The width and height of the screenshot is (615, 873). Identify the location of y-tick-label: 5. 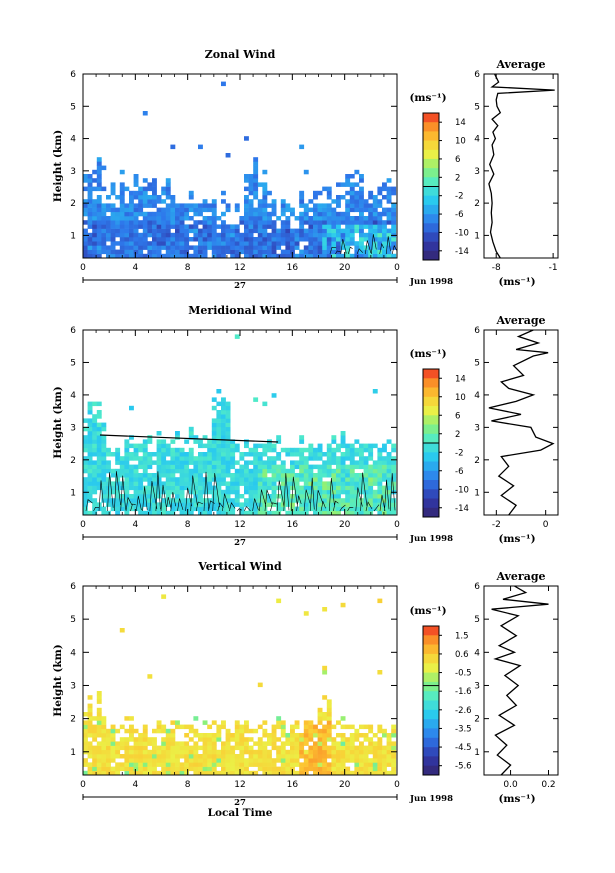
(73, 107).